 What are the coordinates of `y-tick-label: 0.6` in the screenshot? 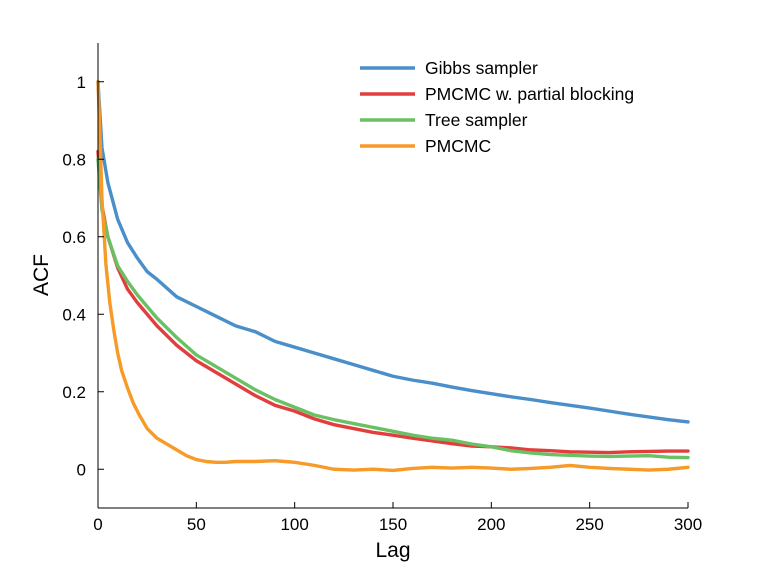 It's located at (74, 237).